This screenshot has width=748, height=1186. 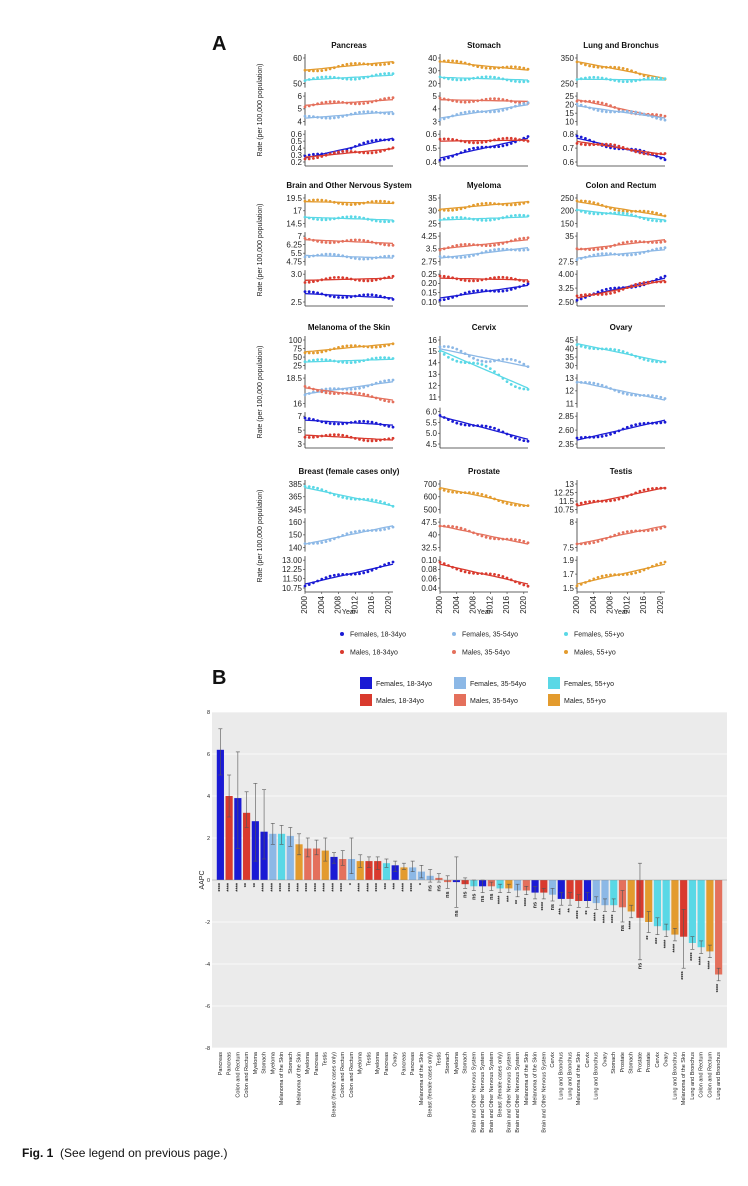 I want to click on x-tick-label: 2004, so click(x=321, y=604).